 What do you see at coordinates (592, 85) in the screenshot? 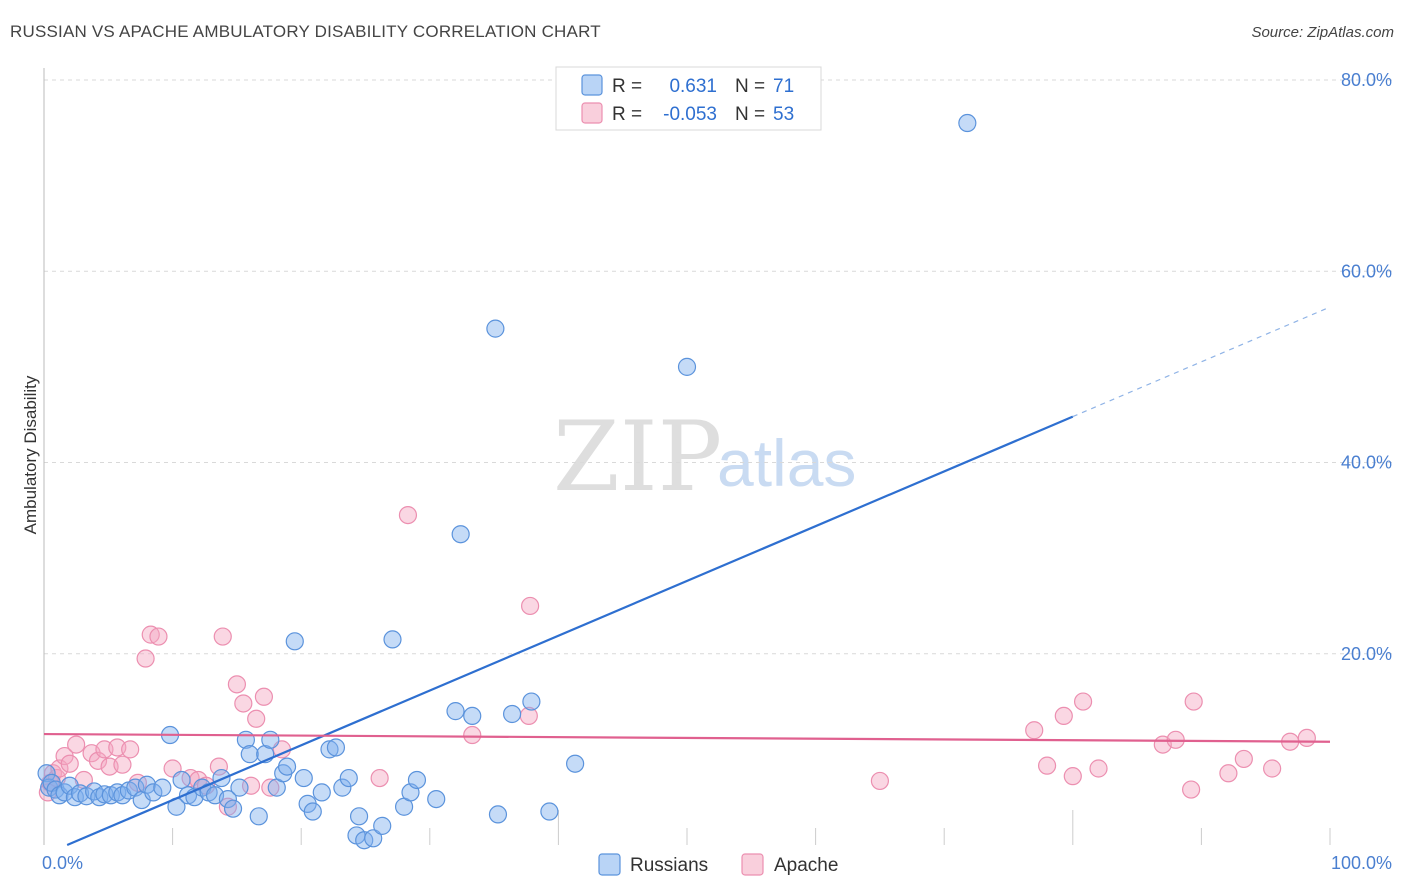
I see `legend-swatch-russians` at bounding box center [592, 85].